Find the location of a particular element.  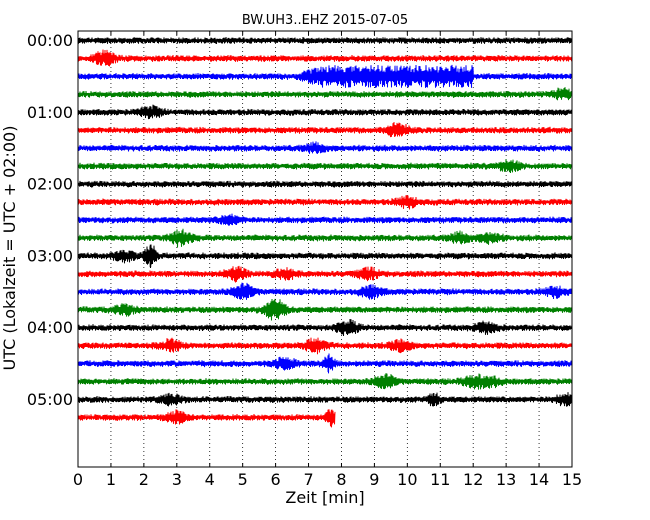

x-tick-label: 1 is located at coordinates (111, 479).